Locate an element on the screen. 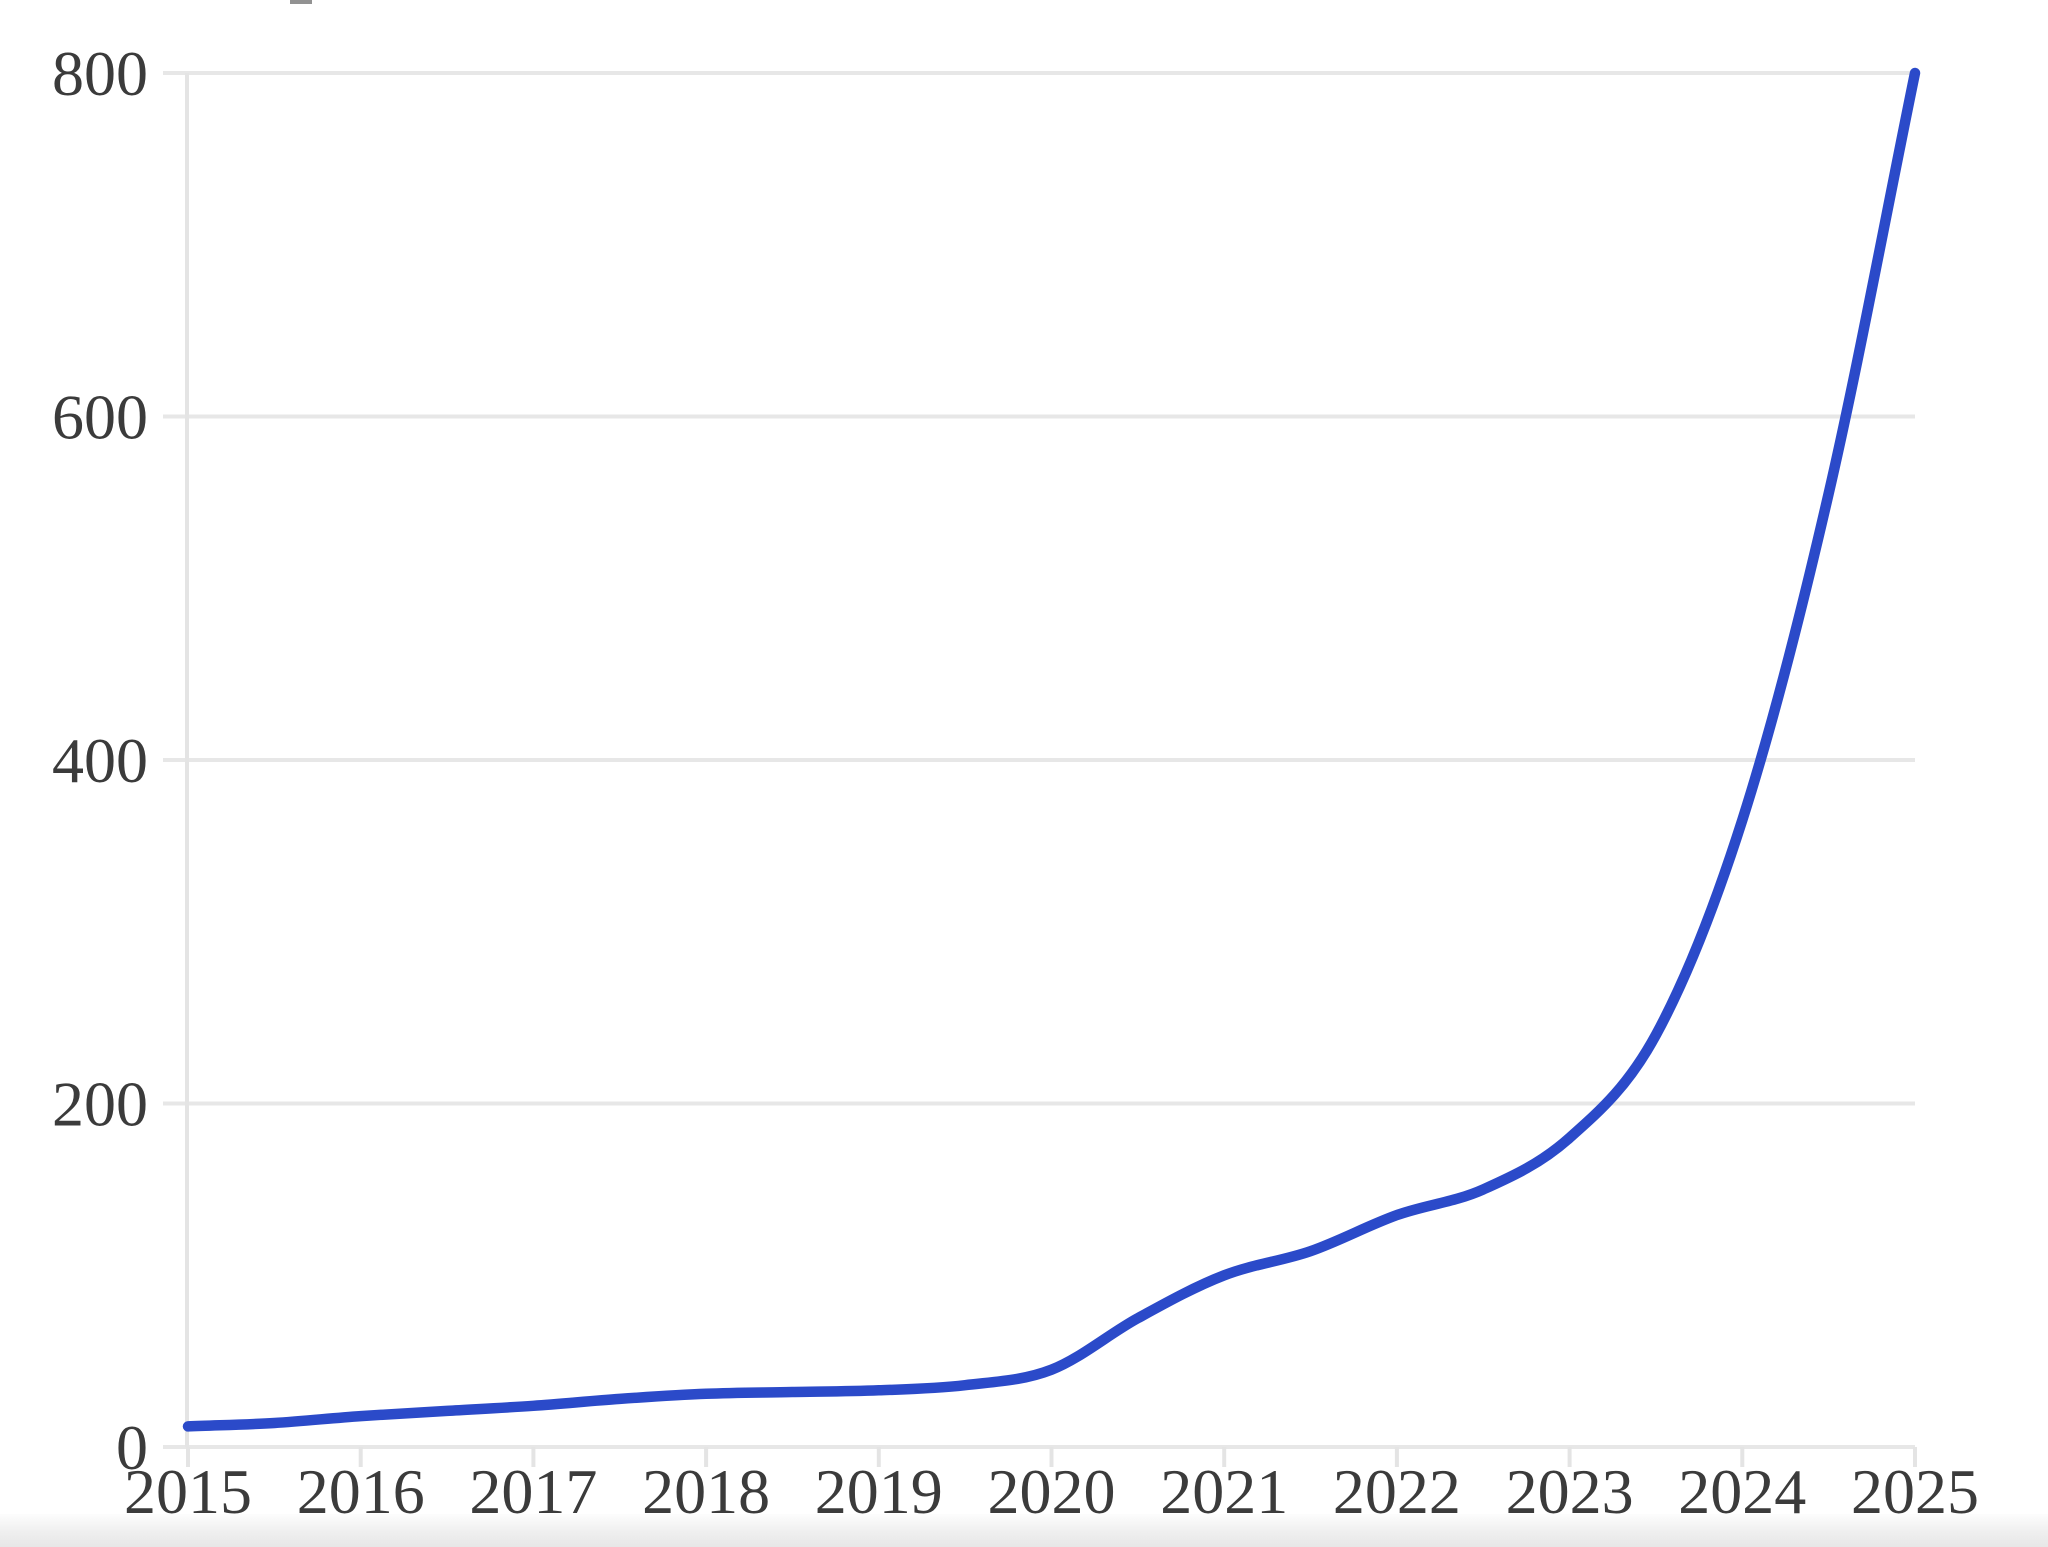 This screenshot has height=1547, width=2048. cropped-ui-fragment is located at coordinates (301, 2).